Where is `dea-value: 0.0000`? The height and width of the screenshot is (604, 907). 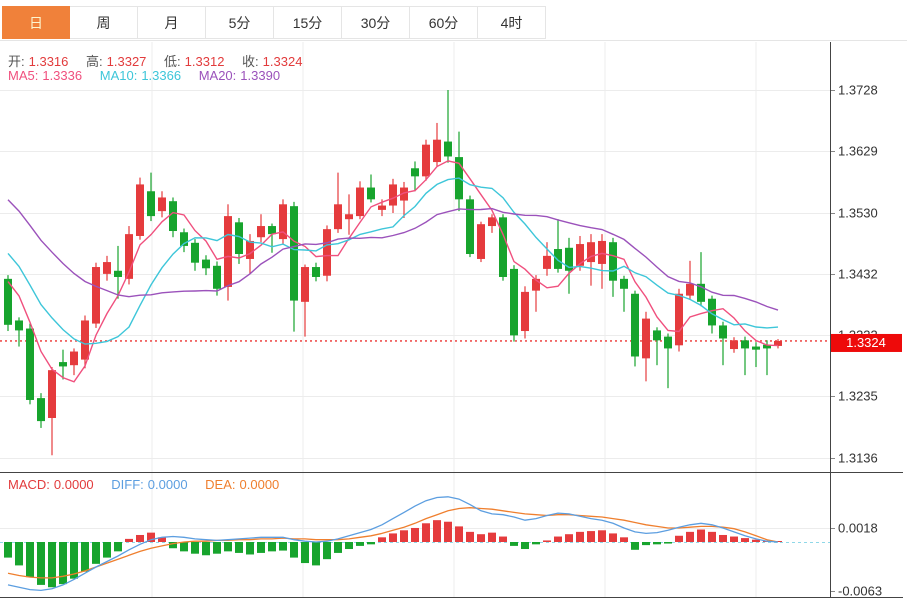 dea-value: 0.0000 is located at coordinates (259, 484).